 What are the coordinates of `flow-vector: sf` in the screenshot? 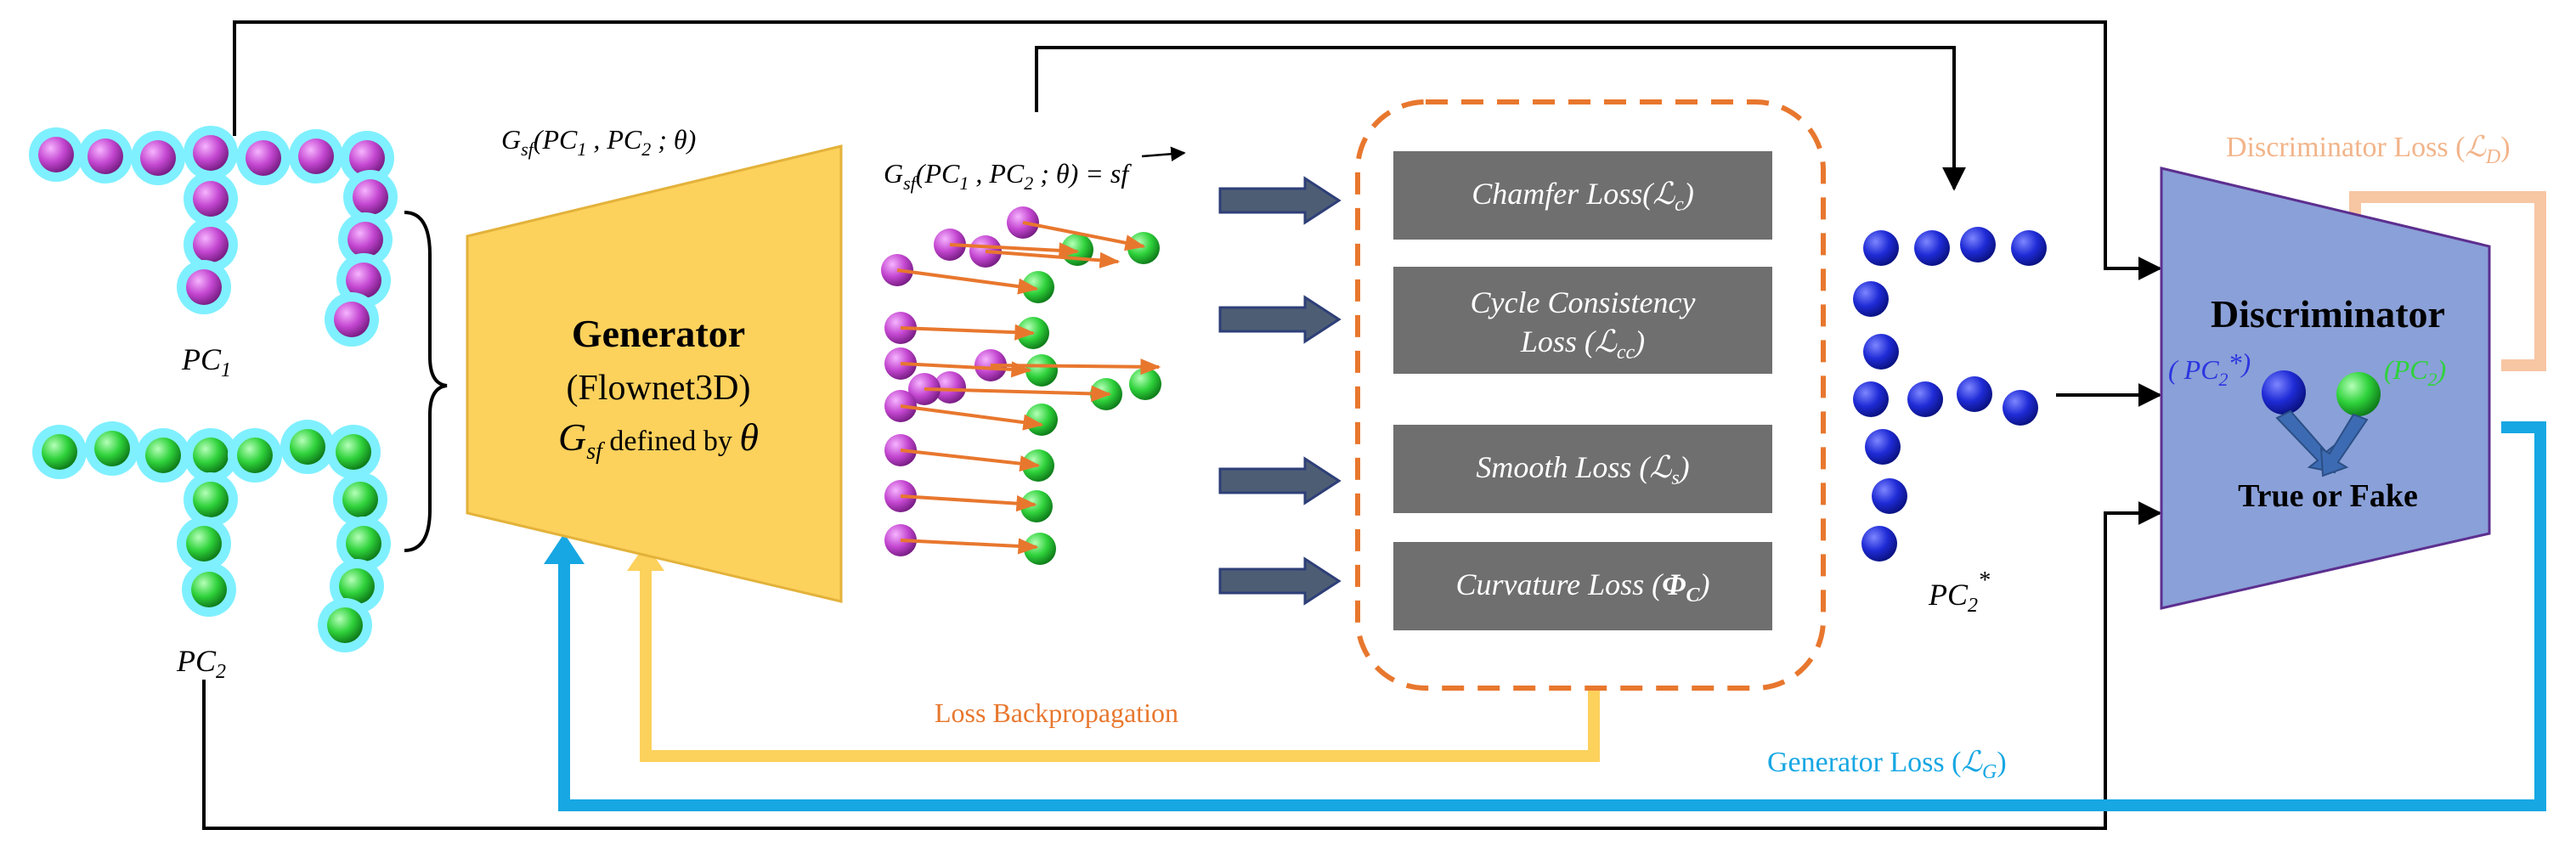 It's located at (1121, 173).